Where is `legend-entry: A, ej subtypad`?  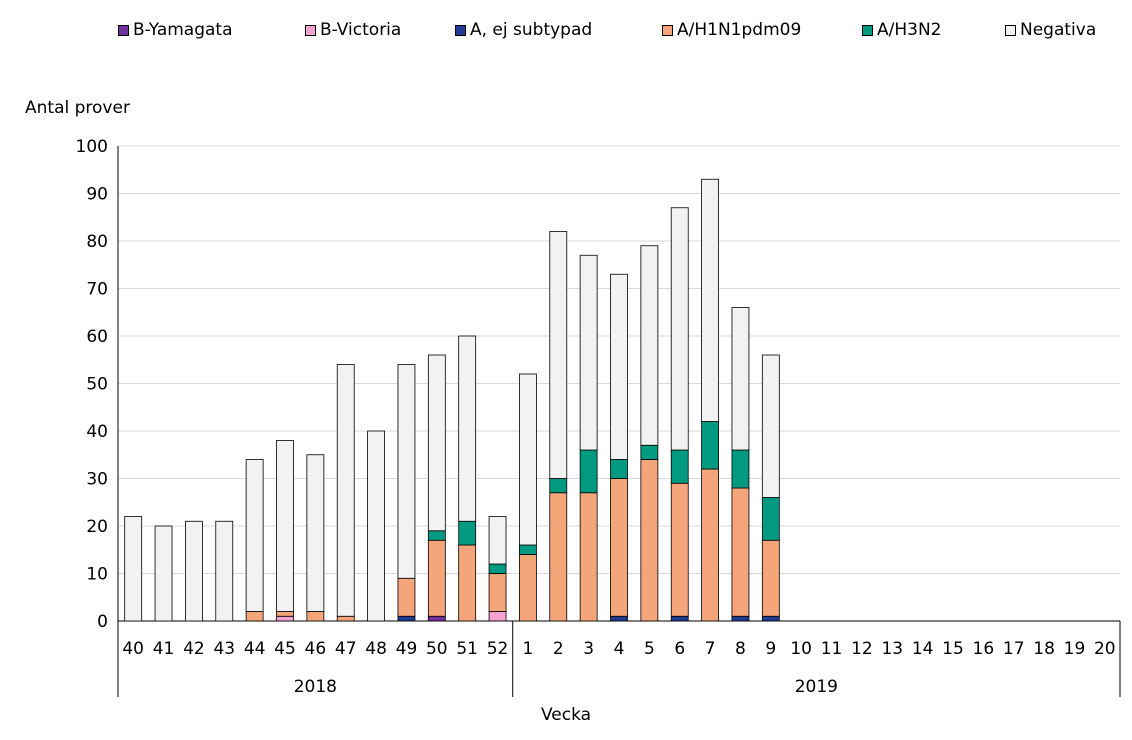 legend-entry: A, ej subtypad is located at coordinates (523, 30).